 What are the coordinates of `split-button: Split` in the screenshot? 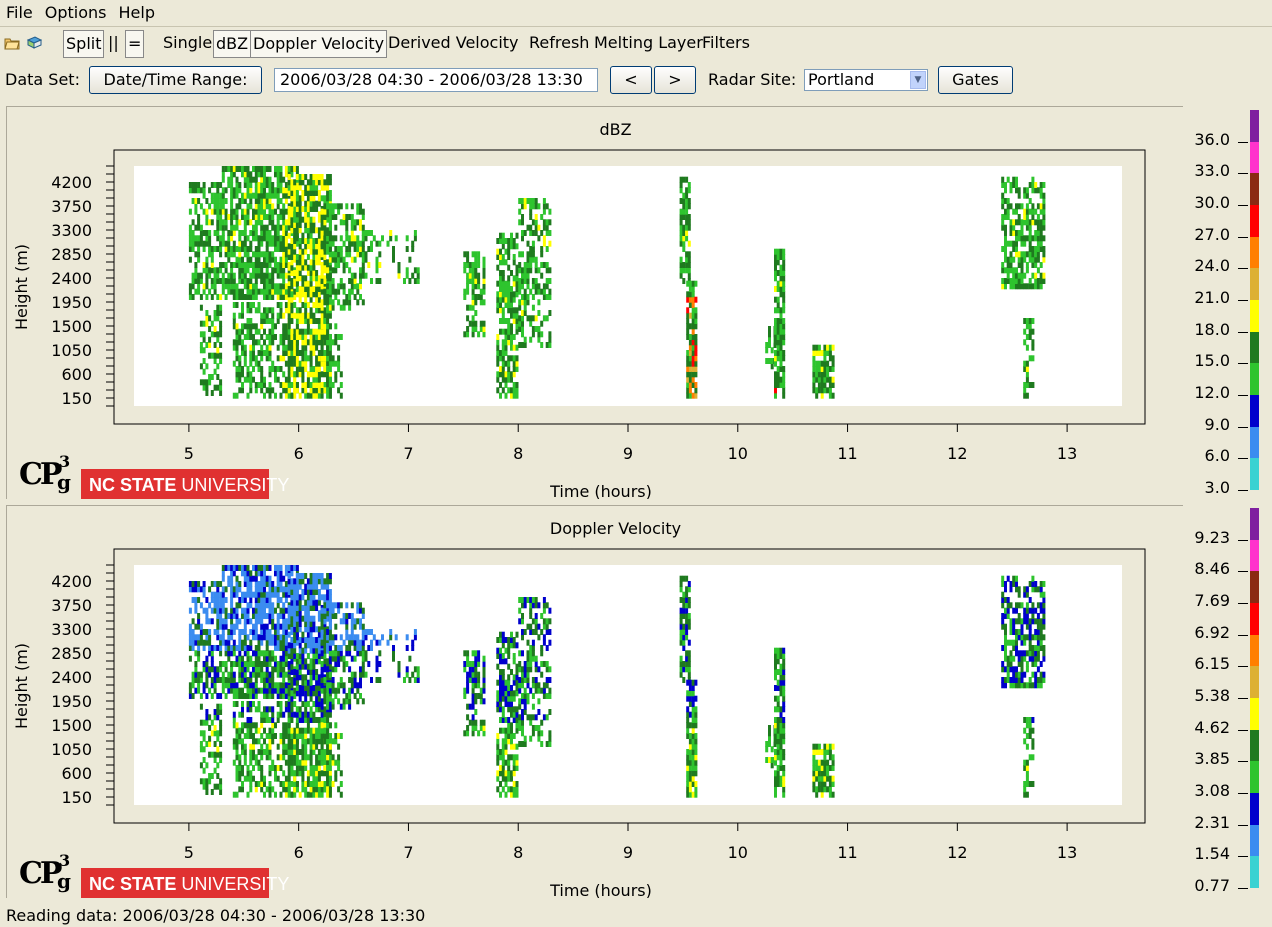 It's located at (84, 44).